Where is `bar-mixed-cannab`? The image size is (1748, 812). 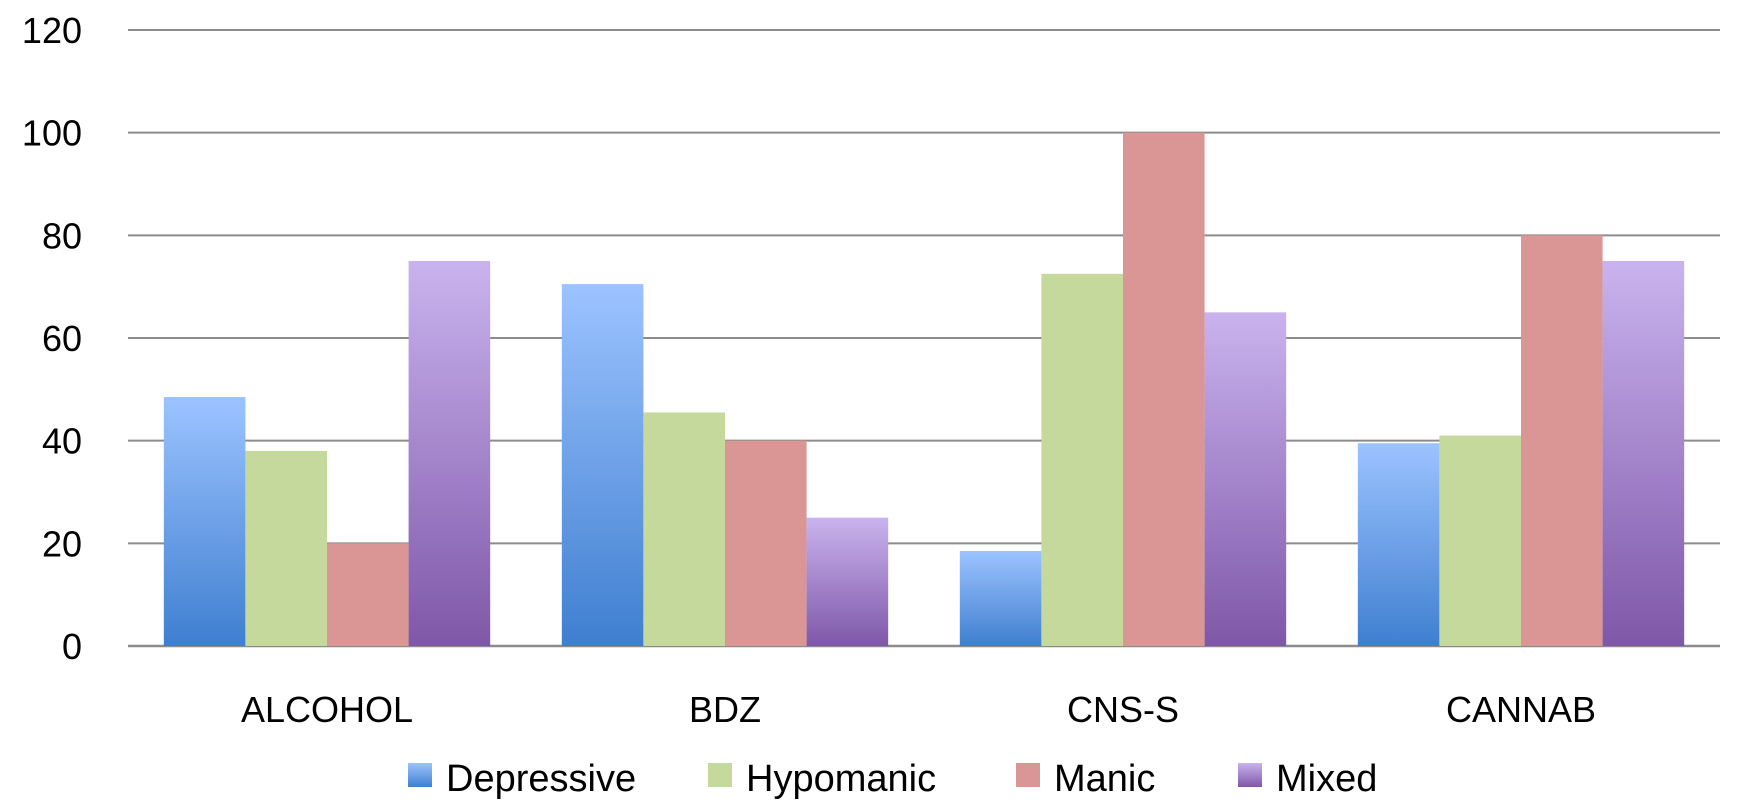
bar-mixed-cannab is located at coordinates (1643, 453).